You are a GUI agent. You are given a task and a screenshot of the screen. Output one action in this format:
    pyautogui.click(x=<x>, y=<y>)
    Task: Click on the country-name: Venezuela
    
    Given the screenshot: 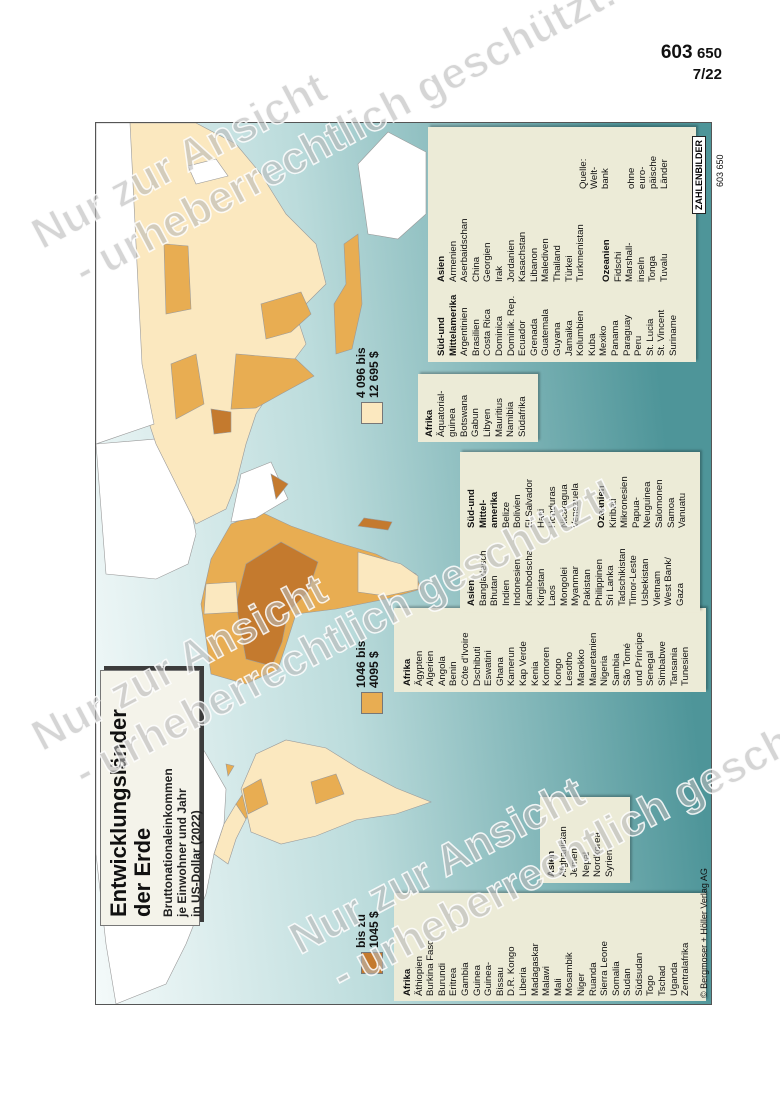 What is the action you would take?
    pyautogui.click(x=576, y=505)
    